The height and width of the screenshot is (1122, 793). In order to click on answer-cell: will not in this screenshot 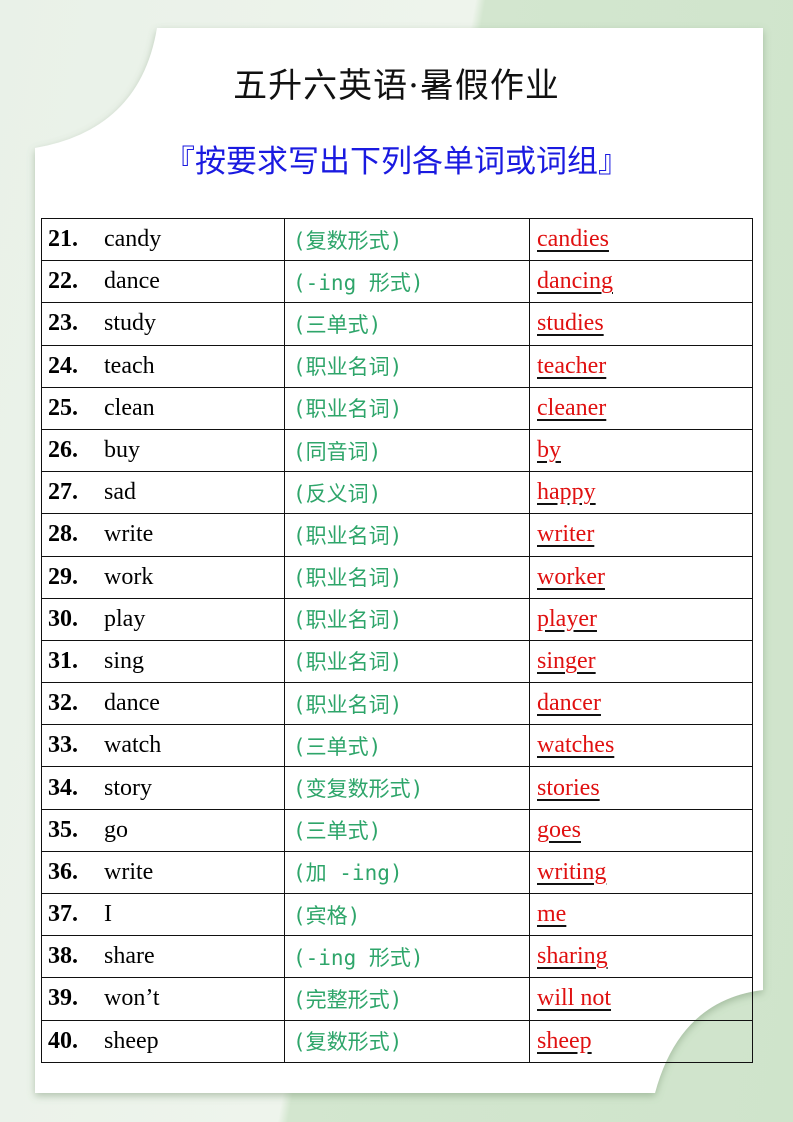, I will do `click(641, 999)`.